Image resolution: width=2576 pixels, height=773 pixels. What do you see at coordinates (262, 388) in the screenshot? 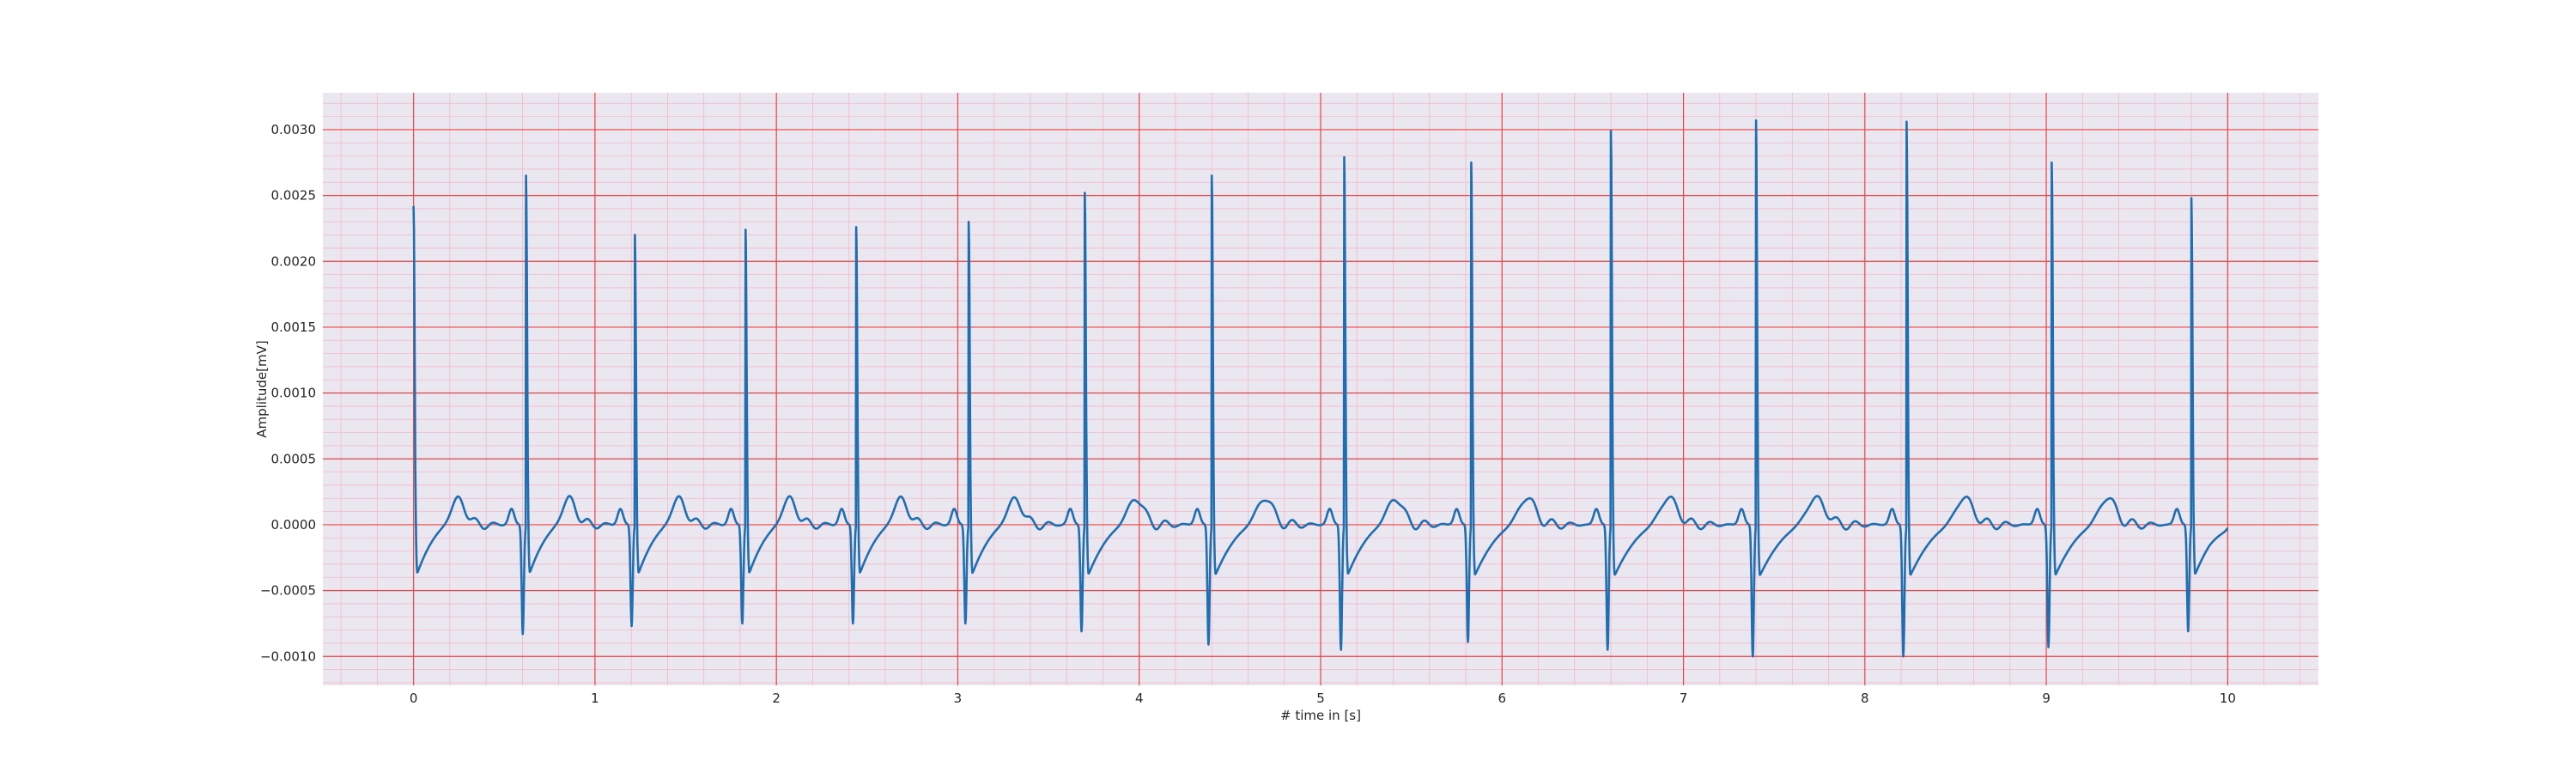
I see `y-axis-label: Amplitude[mV]` at bounding box center [262, 388].